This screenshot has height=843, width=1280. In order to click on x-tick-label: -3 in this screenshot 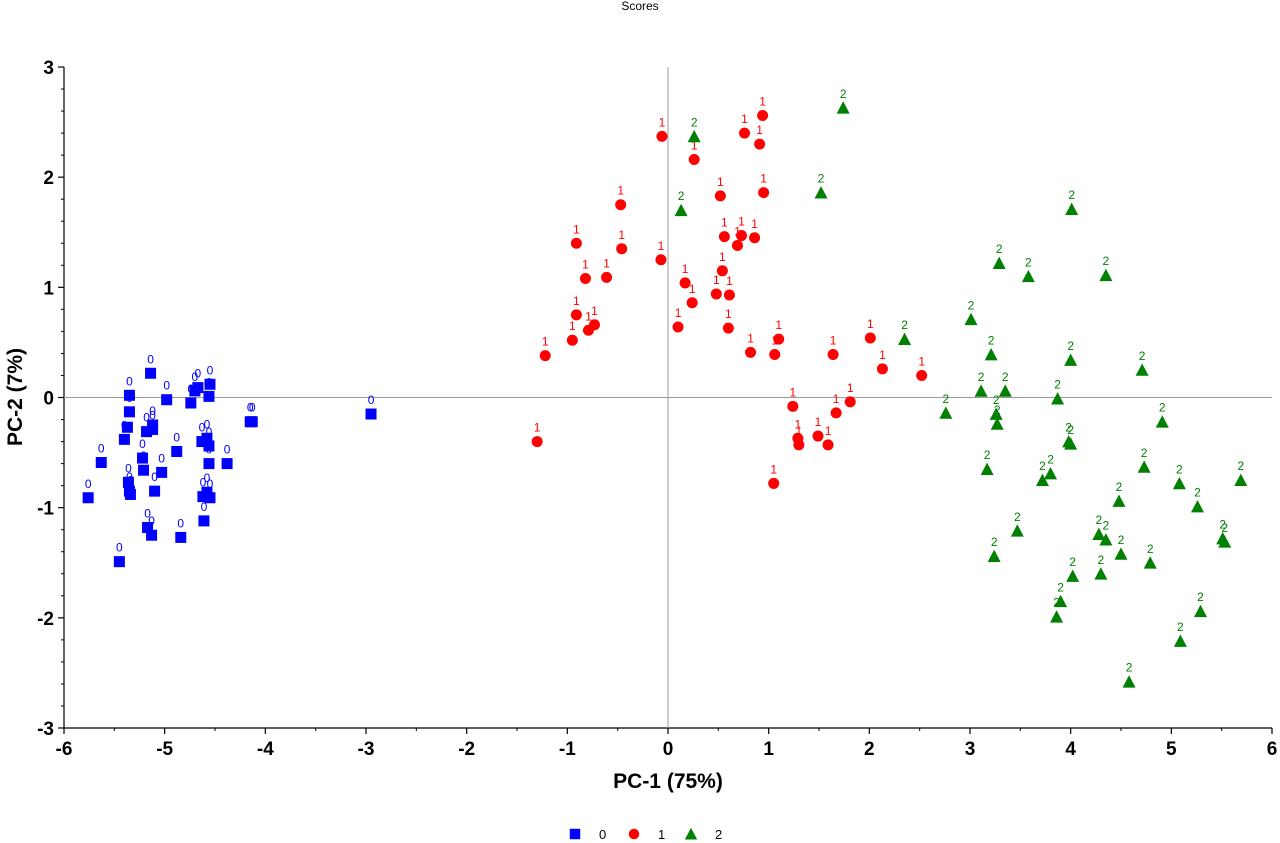, I will do `click(366, 749)`.